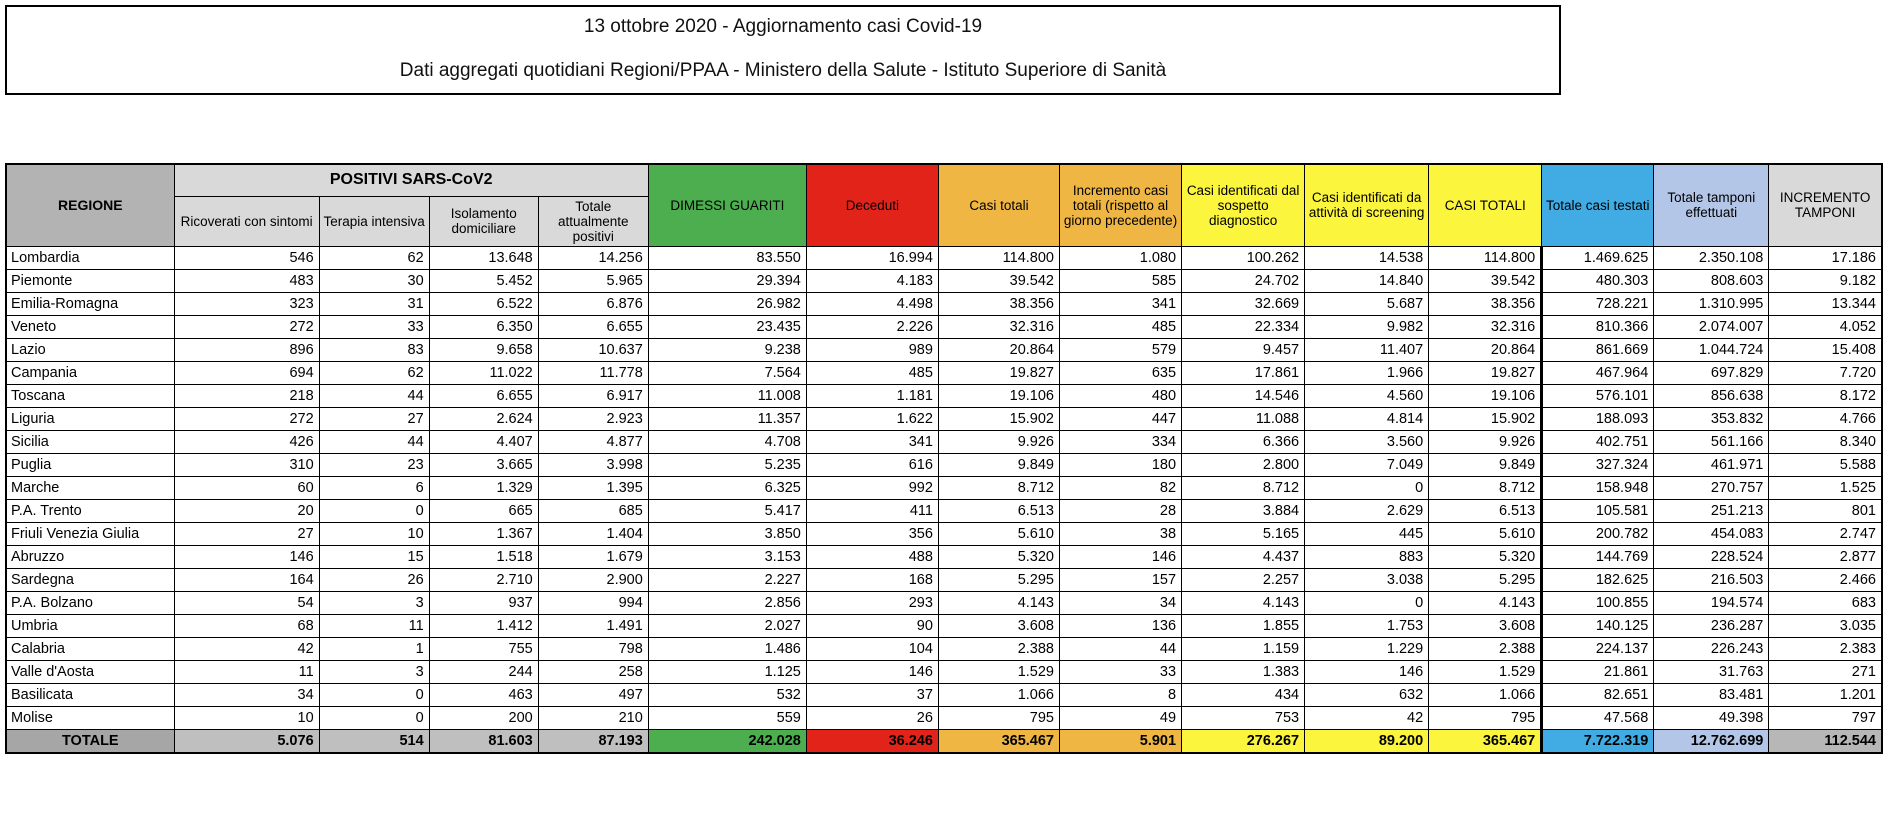 This screenshot has width=1888, height=818. Describe the element at coordinates (727, 648) in the screenshot. I see `value-cell-dimessi: 1.486` at that location.